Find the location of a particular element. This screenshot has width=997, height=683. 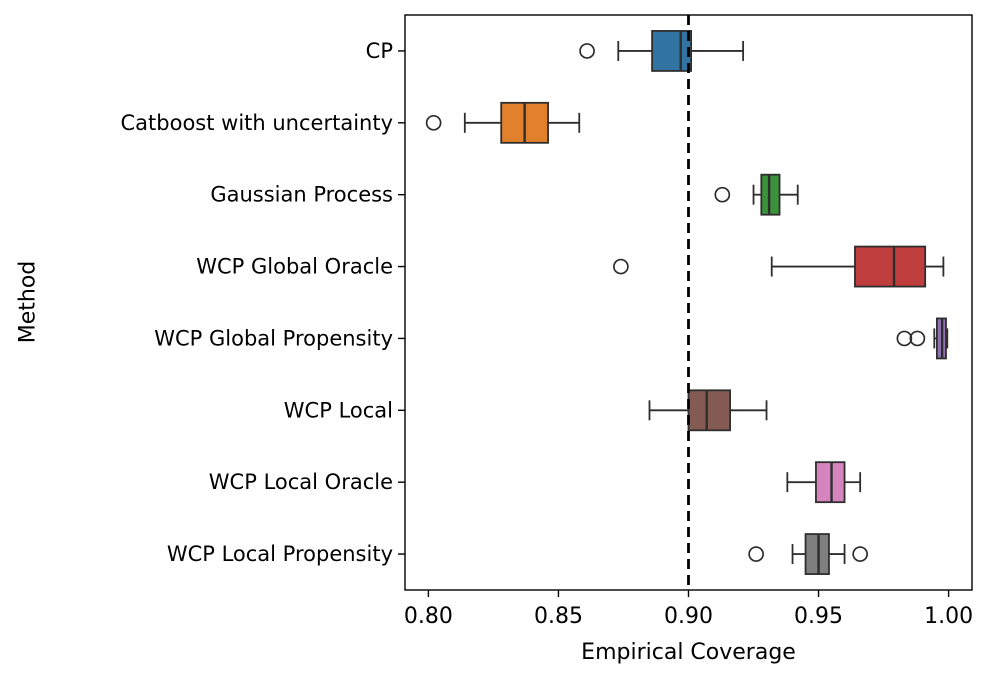

x-tick-label: 0.90 is located at coordinates (688, 616).